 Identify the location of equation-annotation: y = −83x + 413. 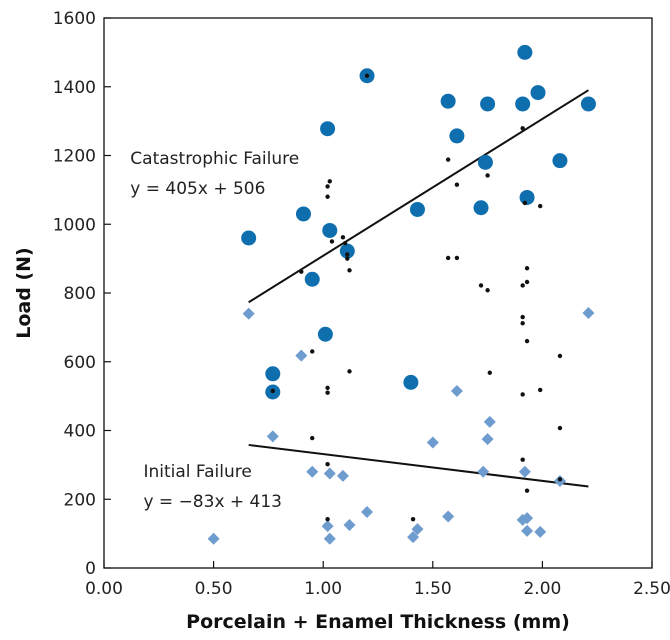
(212, 502).